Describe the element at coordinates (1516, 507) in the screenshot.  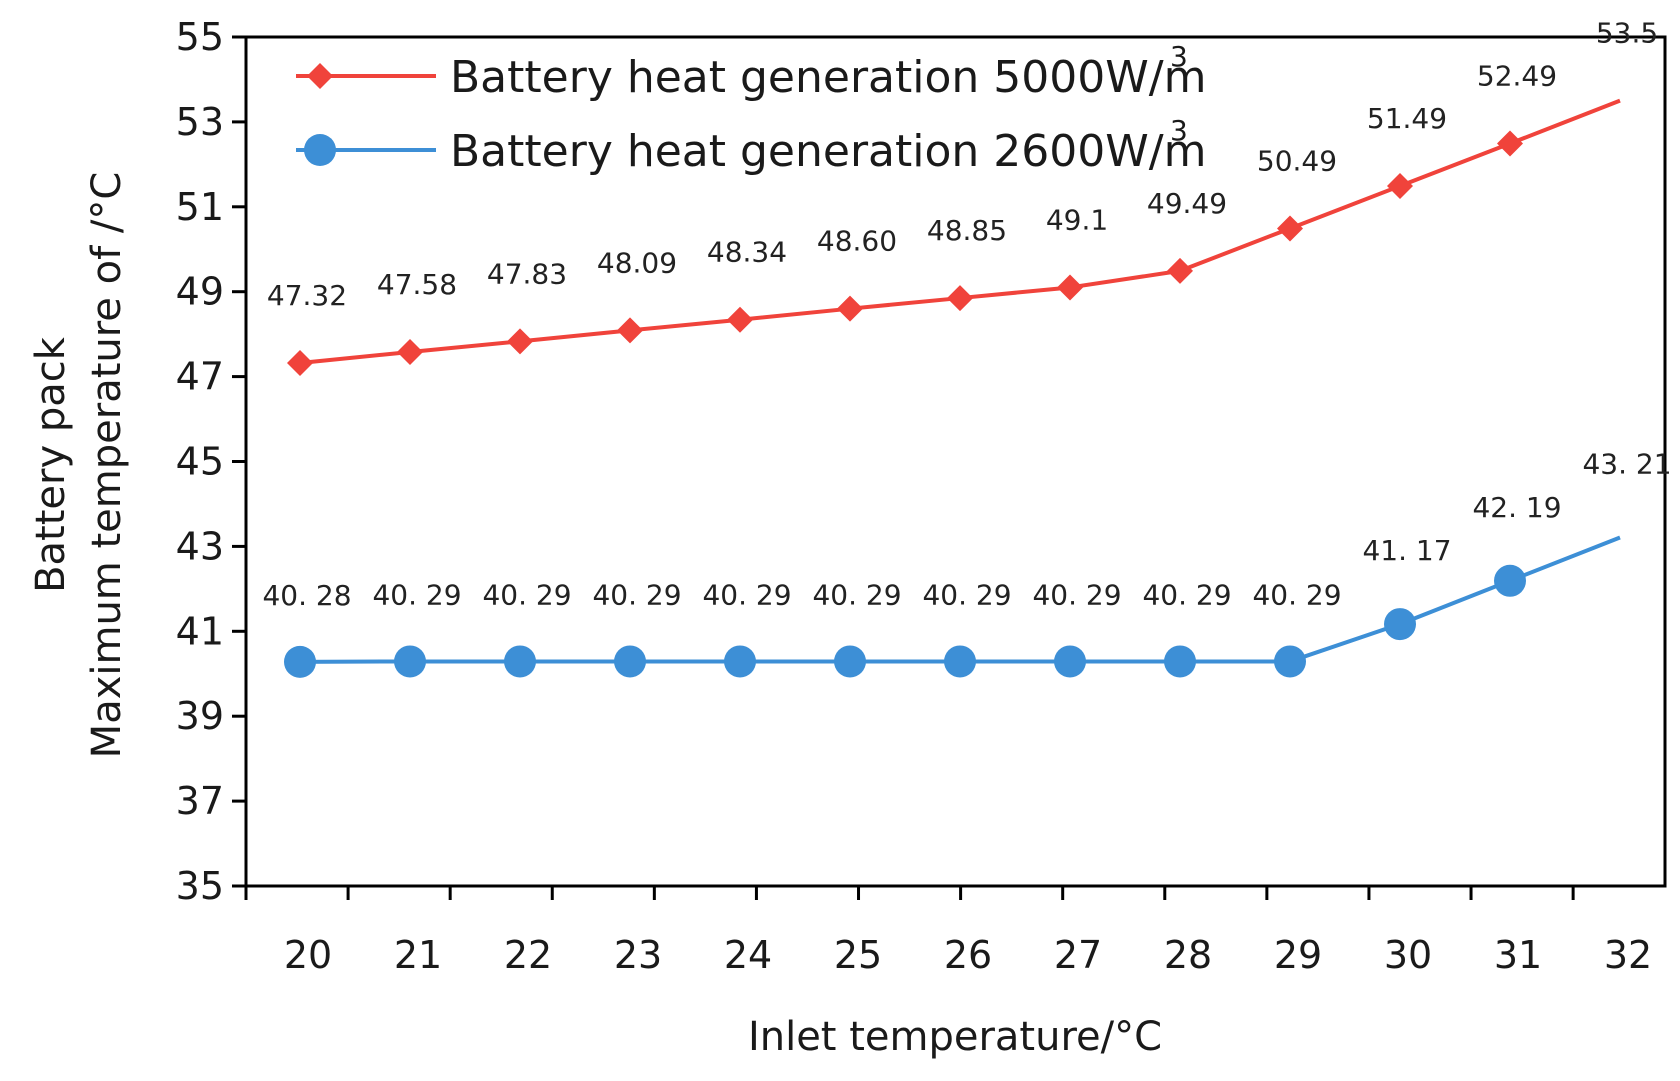
I see `data-label: 42. 19` at that location.